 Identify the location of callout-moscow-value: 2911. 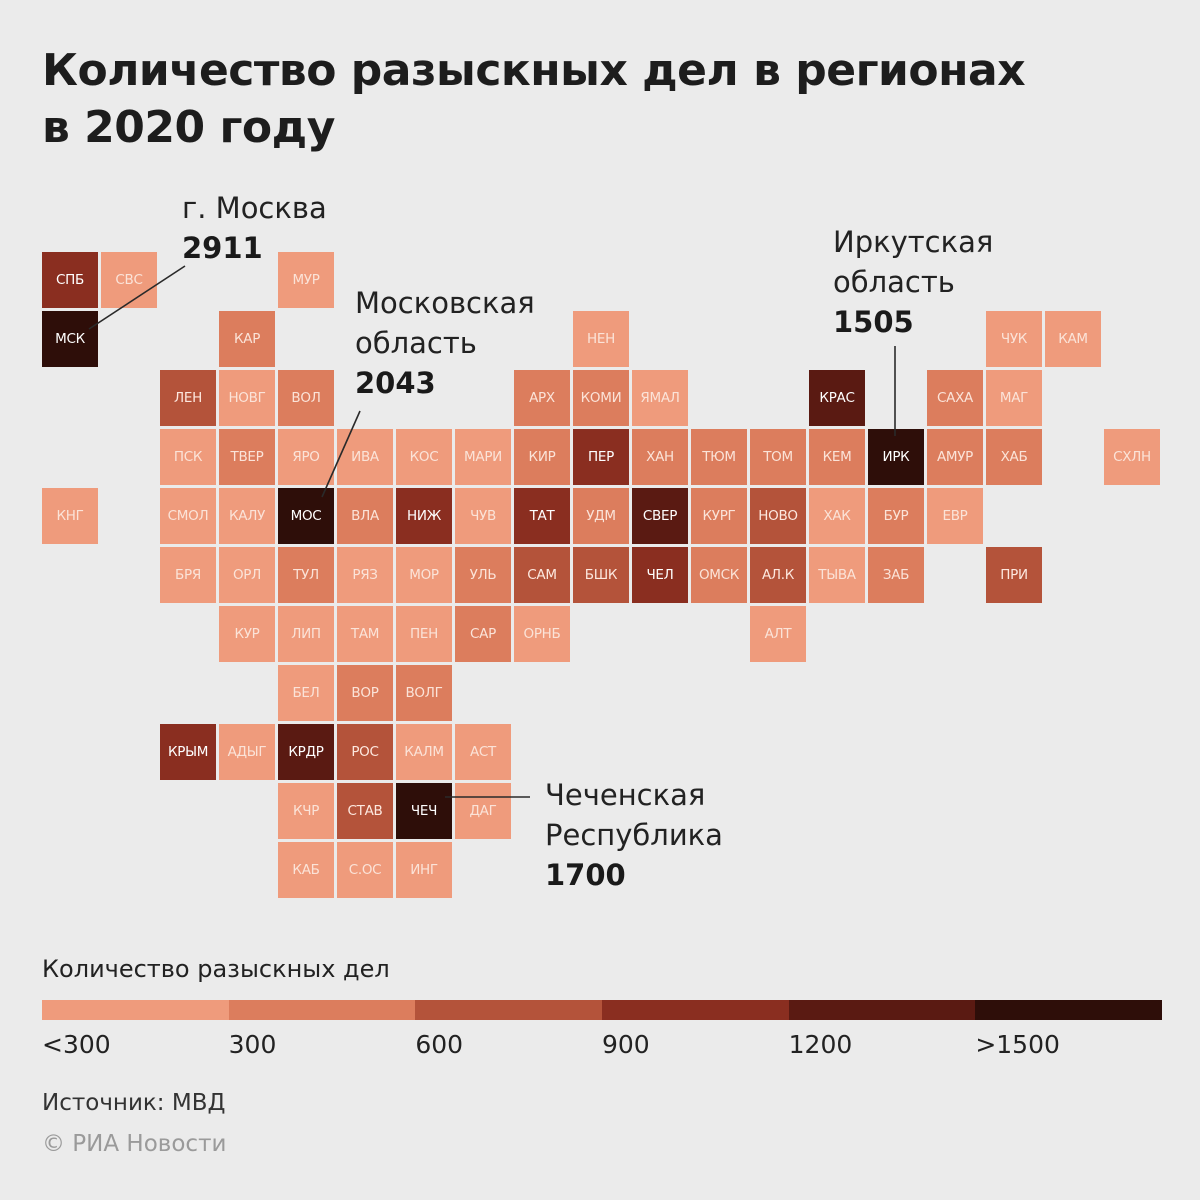
(222, 248).